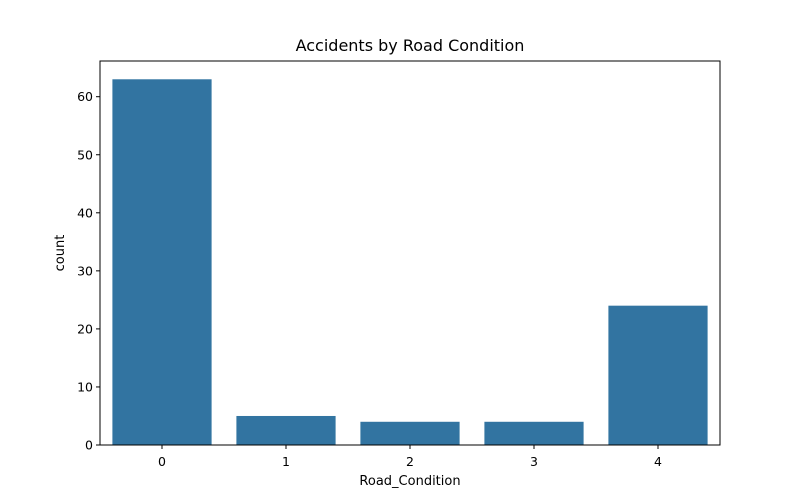  I want to click on y-tick-label: 60, so click(85, 96).